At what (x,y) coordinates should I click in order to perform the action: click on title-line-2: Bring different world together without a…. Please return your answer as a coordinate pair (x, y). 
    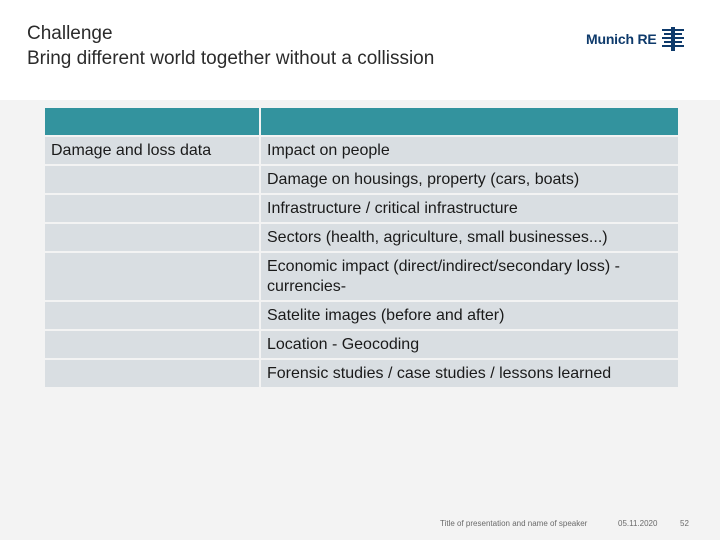
    Looking at the image, I should click on (231, 58).